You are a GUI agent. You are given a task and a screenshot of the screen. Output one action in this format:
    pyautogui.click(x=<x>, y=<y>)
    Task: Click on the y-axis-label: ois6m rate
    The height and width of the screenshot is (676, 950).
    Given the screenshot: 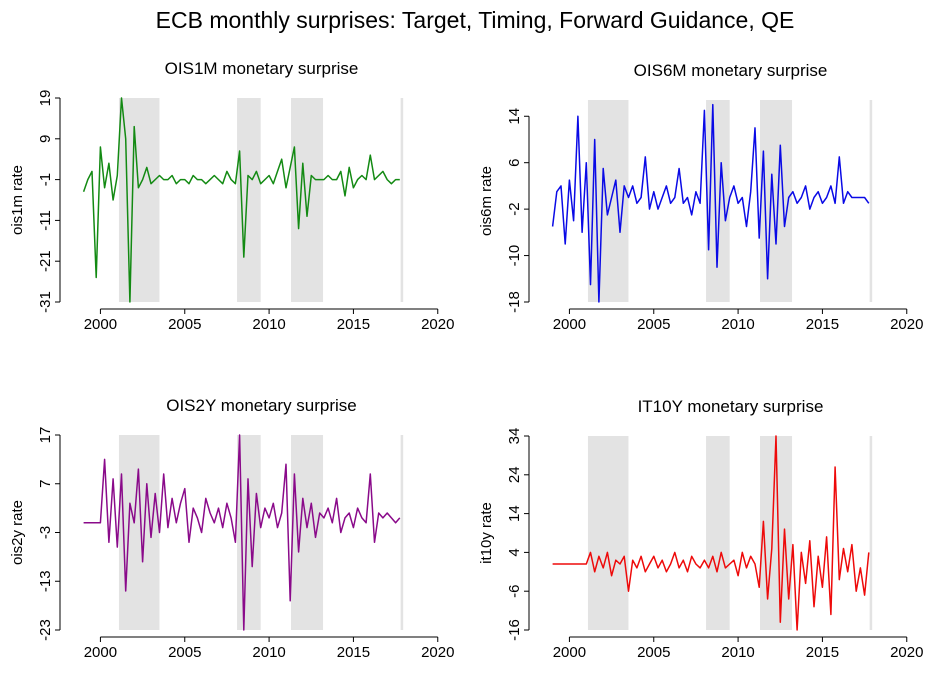 What is the action you would take?
    pyautogui.click(x=486, y=201)
    